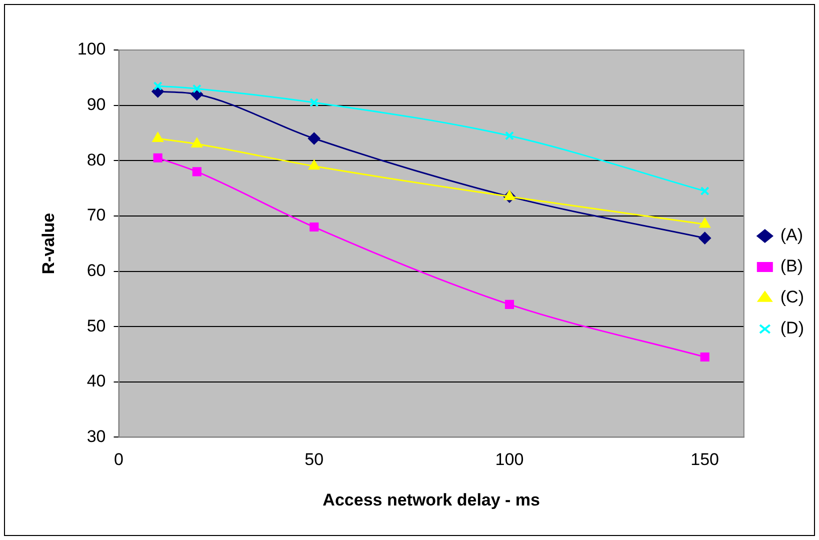 This screenshot has height=540, width=819. Describe the element at coordinates (792, 235) in the screenshot. I see `legend-label: (A)` at that location.